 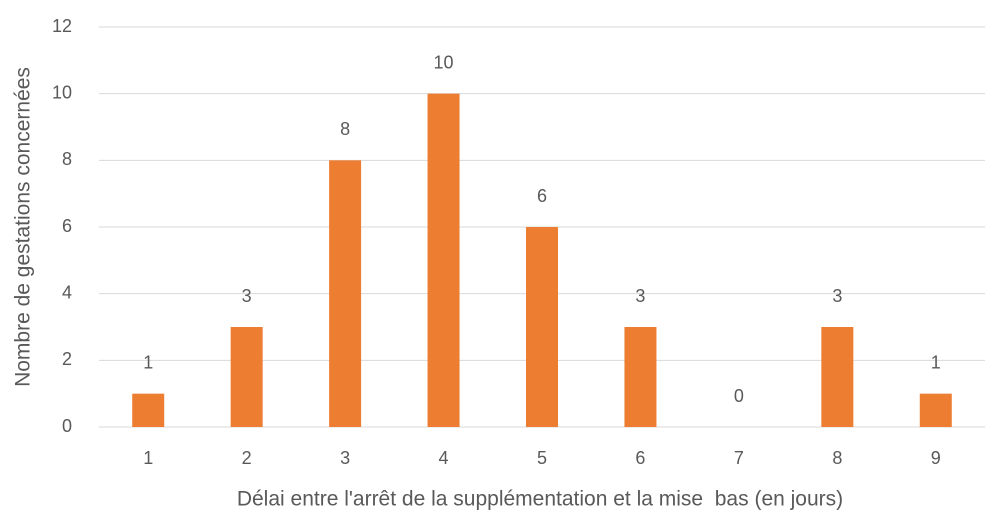 I want to click on y-tick-label: 12, so click(x=62, y=26).